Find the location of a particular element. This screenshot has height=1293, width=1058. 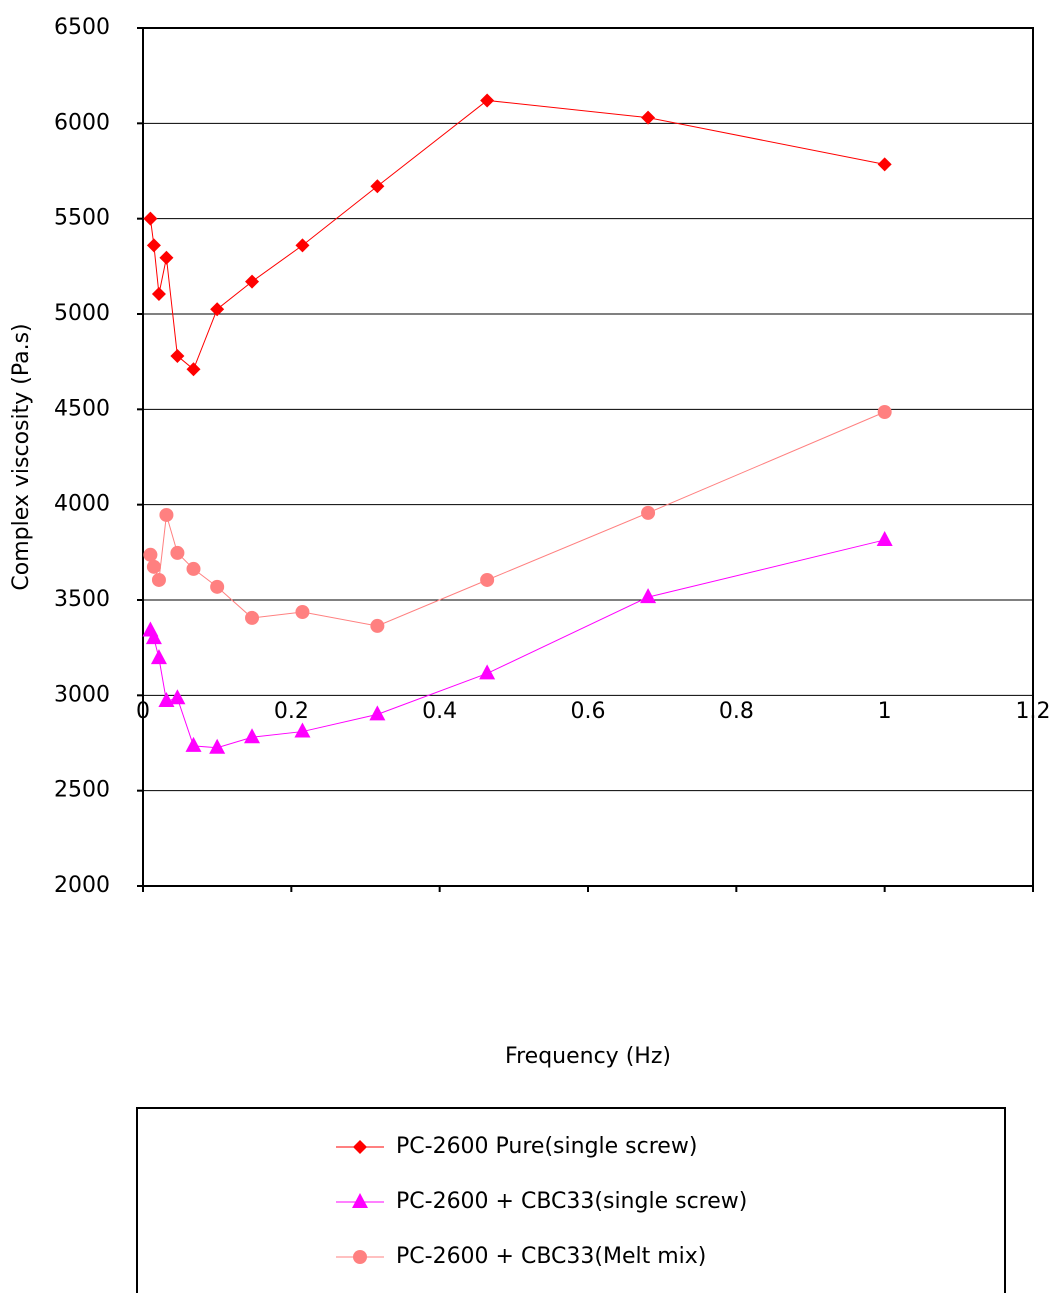

x-tick-label: 0.8 is located at coordinates (736, 711).